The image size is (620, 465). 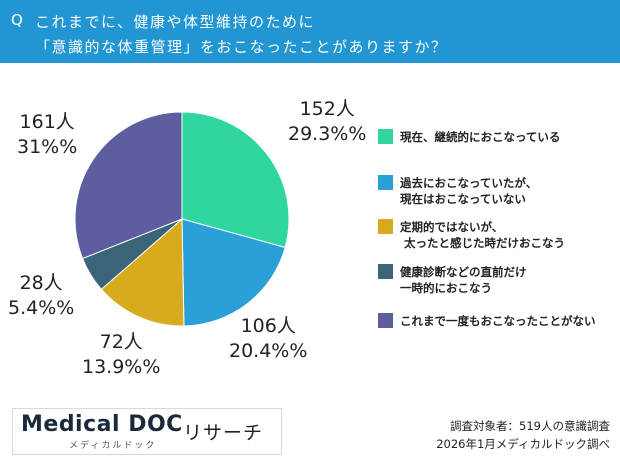 I want to click on brand-logo-sub: メディカルドック, so click(x=113, y=446).